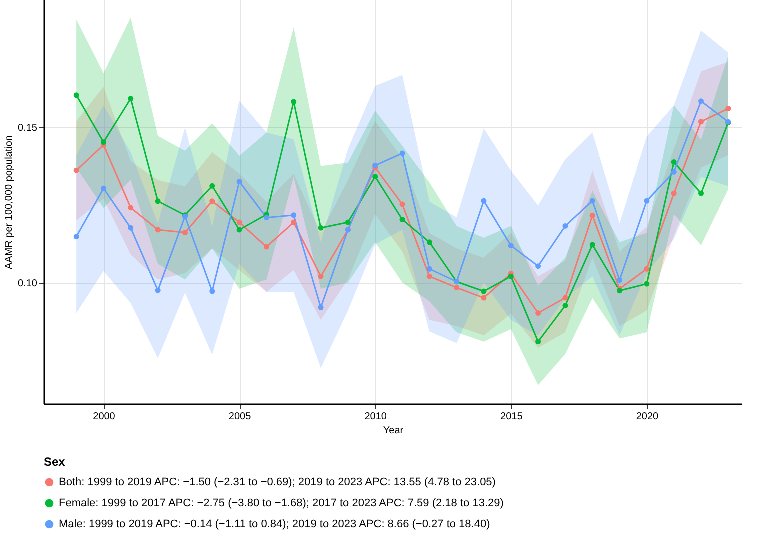  Describe the element at coordinates (55, 462) in the screenshot. I see `legend-title: Sex` at that location.